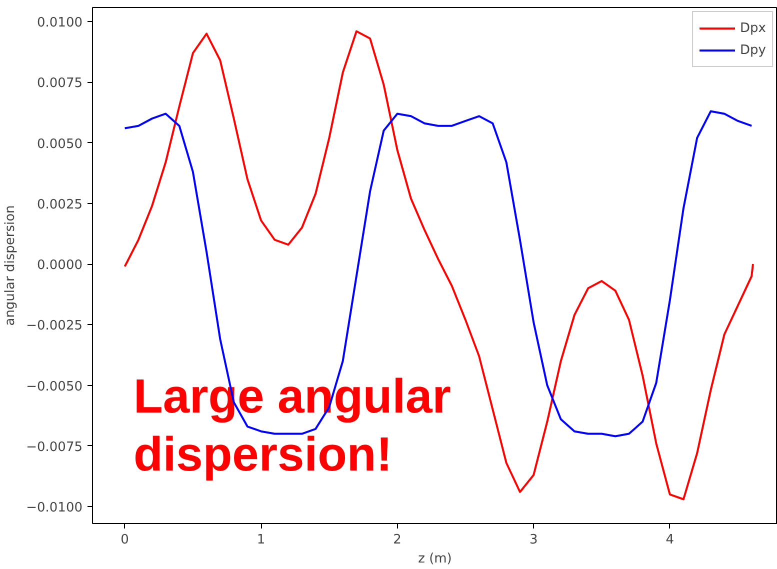 The height and width of the screenshot is (569, 777). I want to click on y-tick-label: 0.0025, so click(60, 204).